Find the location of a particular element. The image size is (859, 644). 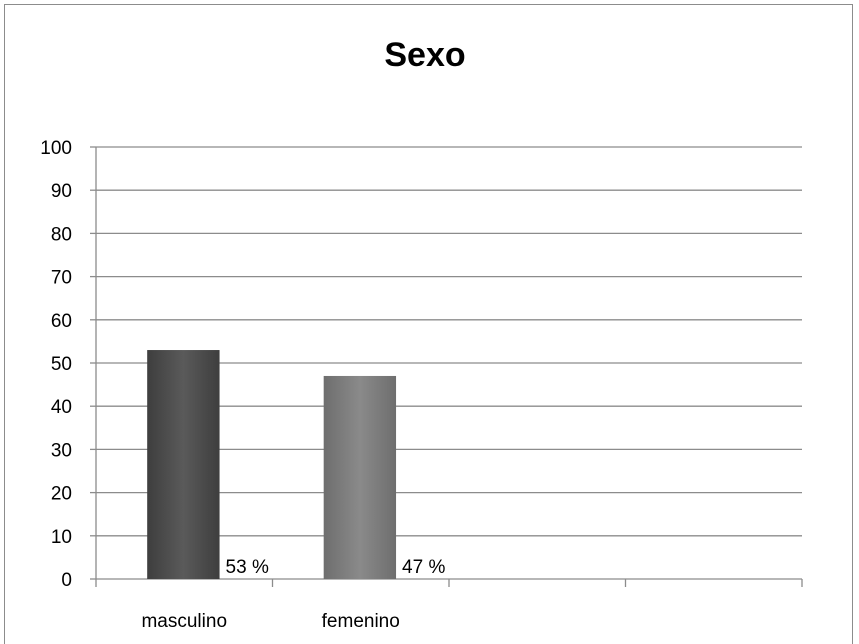

category-labels: masculino femenino is located at coordinates (270, 621).